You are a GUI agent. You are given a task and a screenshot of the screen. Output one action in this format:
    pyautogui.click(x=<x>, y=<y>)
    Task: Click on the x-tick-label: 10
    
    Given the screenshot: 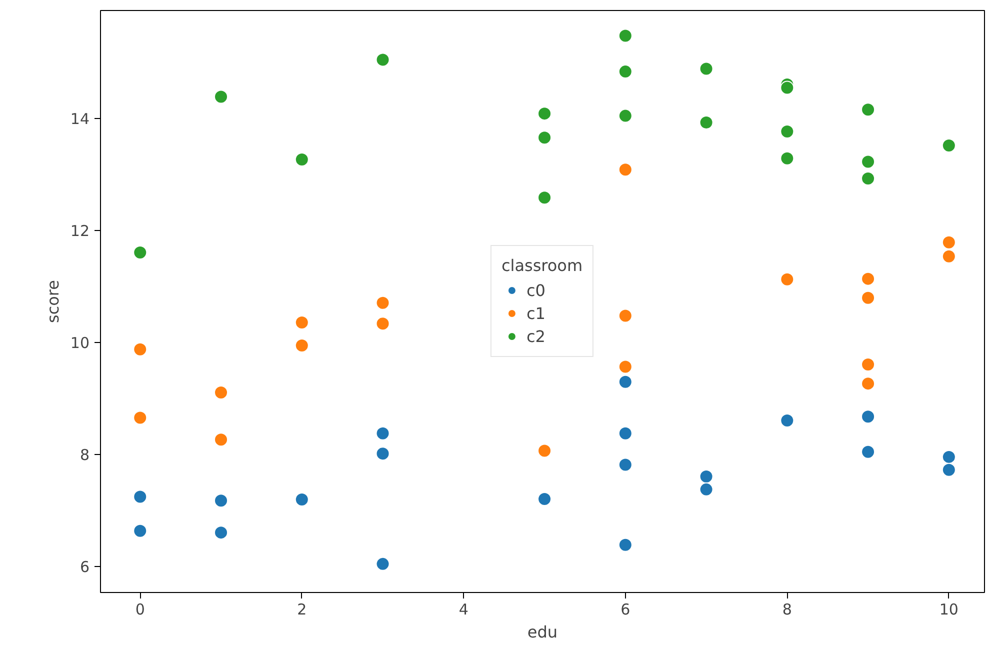 What is the action you would take?
    pyautogui.click(x=948, y=609)
    